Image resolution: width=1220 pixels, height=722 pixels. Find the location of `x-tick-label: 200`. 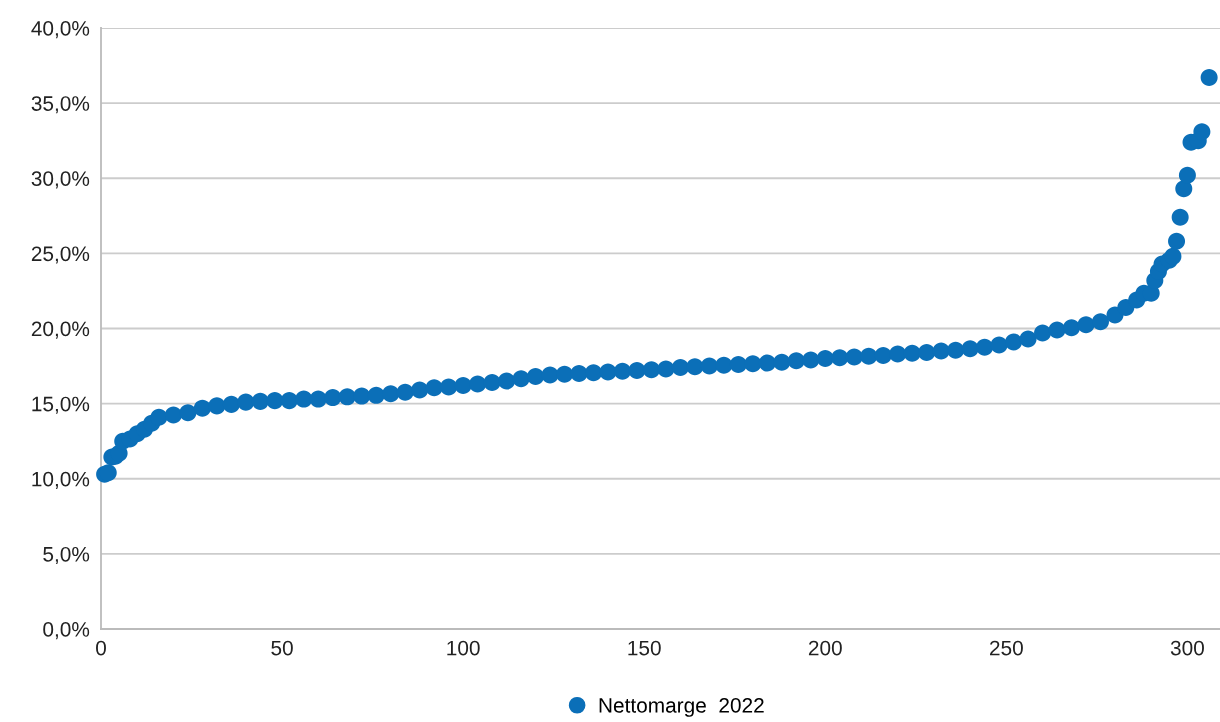

x-tick-label: 200 is located at coordinates (825, 648).